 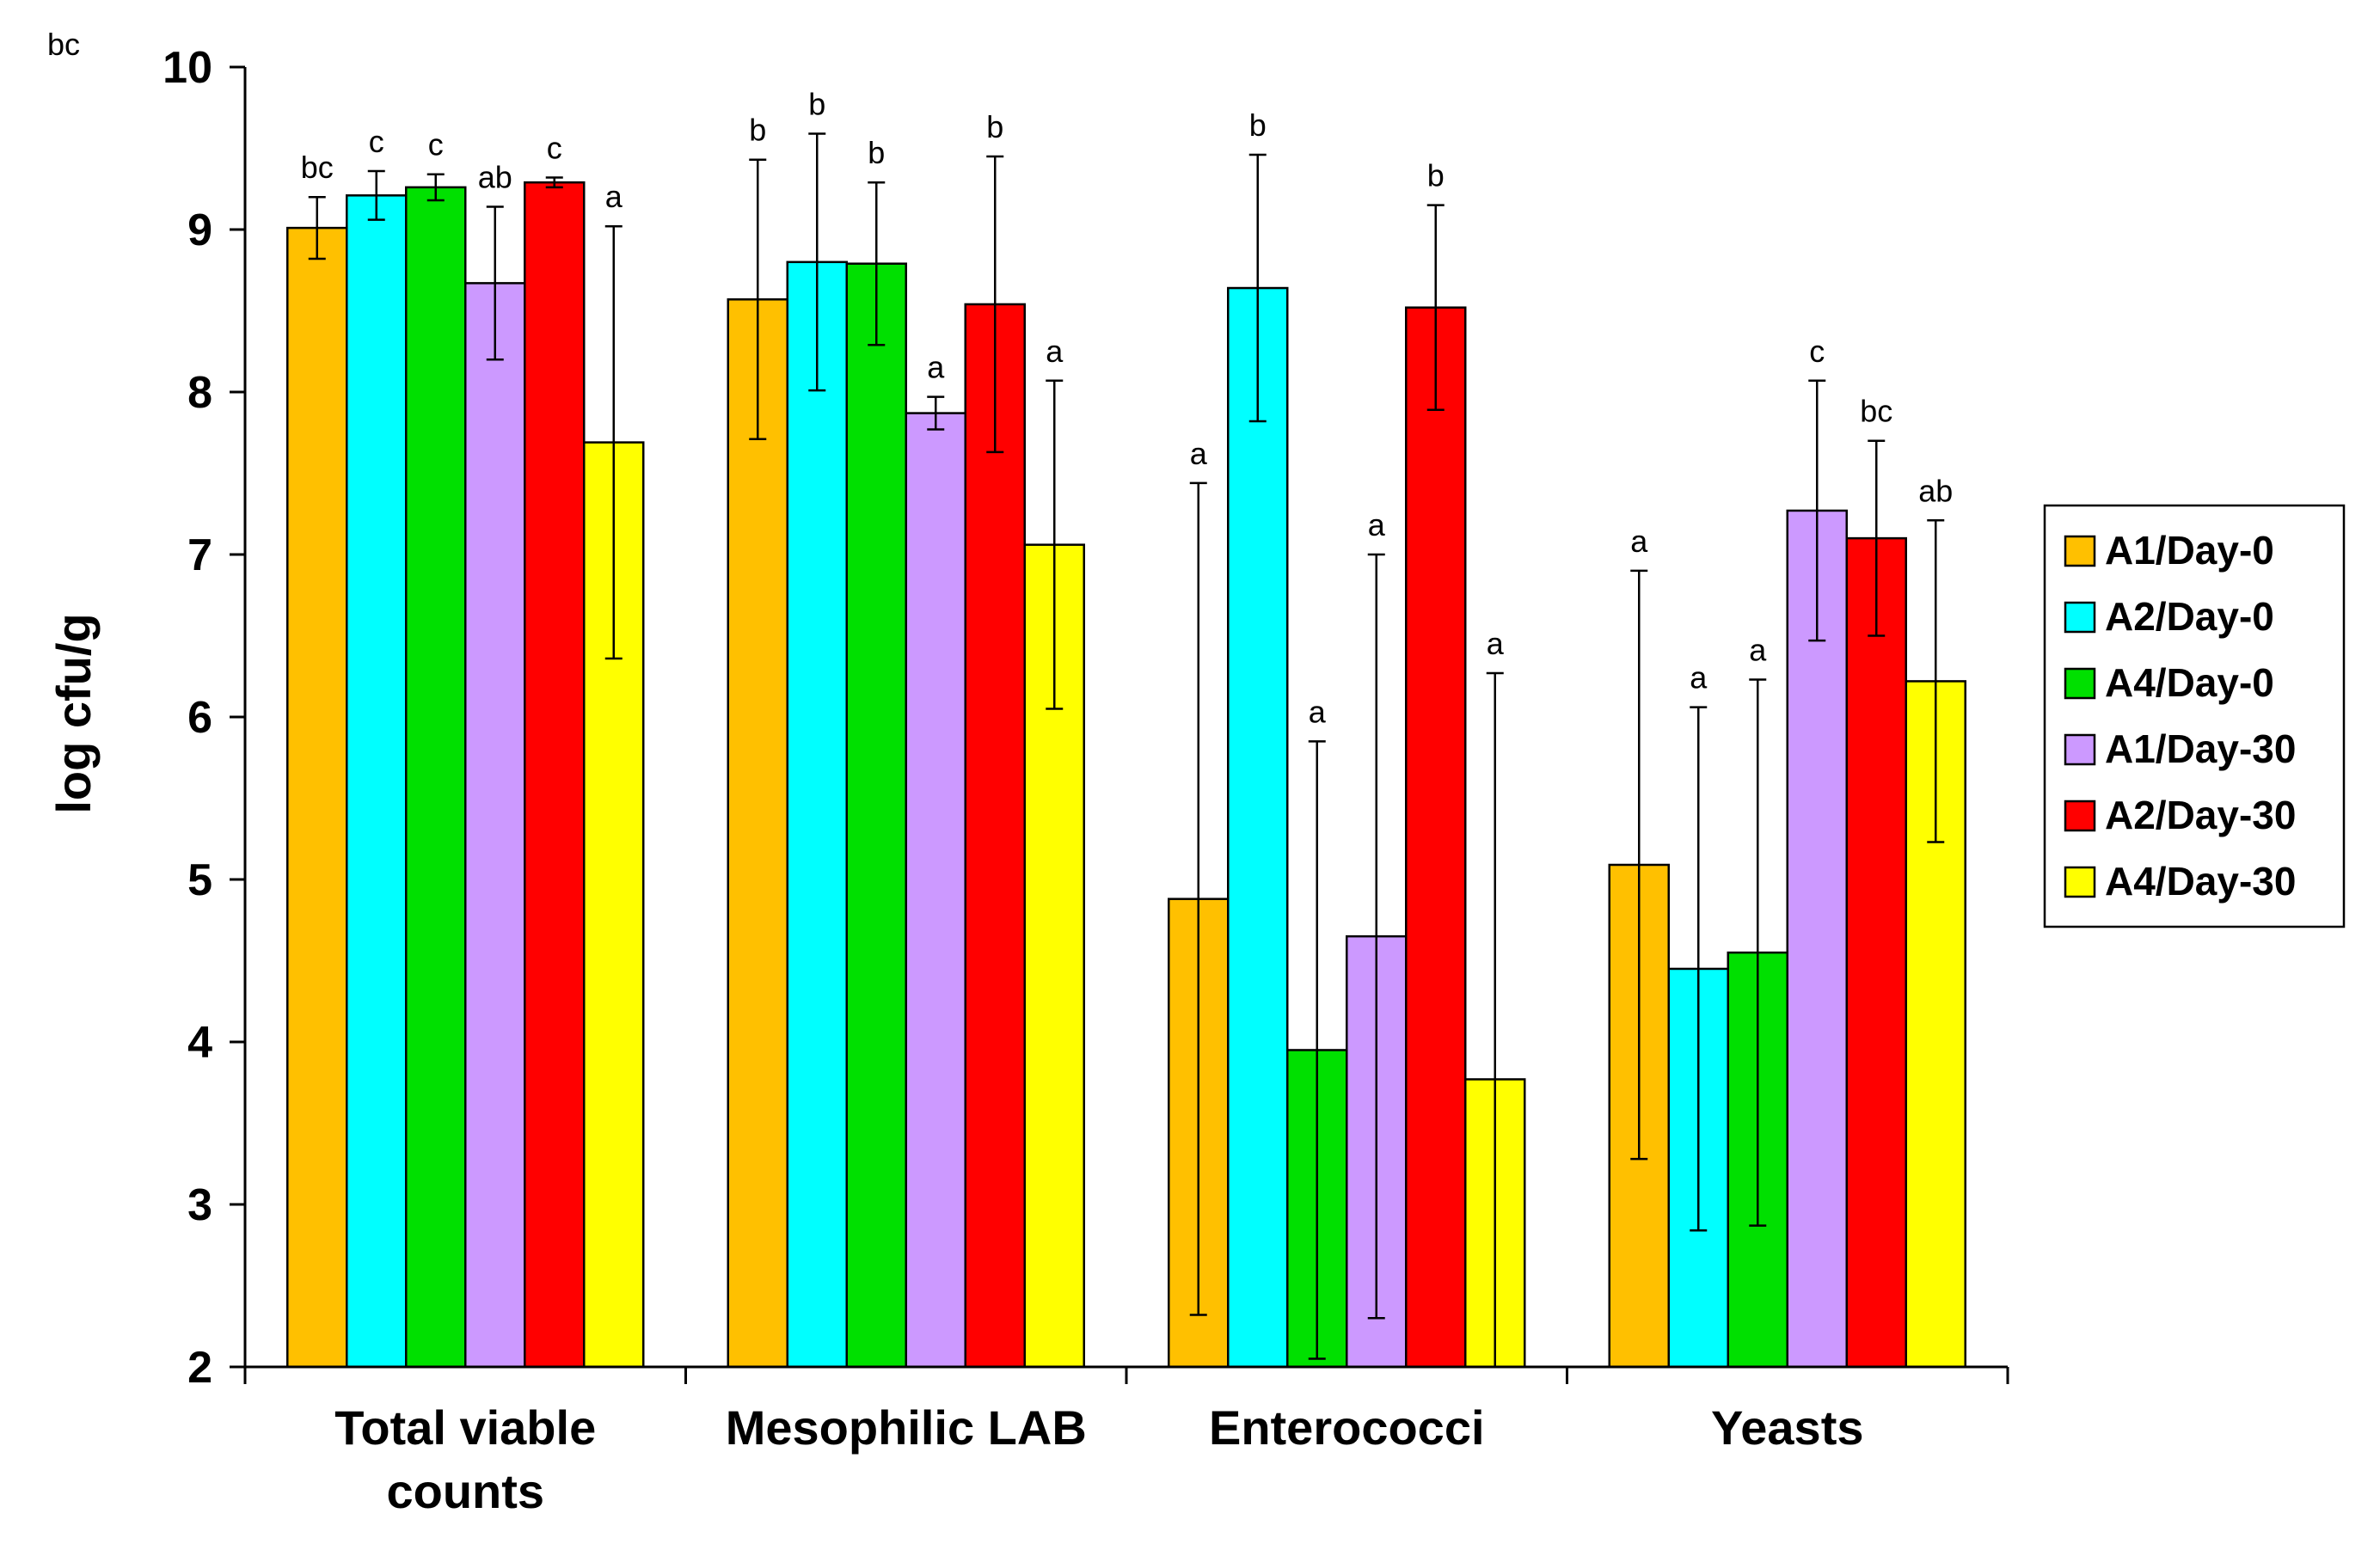 What do you see at coordinates (2190, 682) in the screenshot?
I see `legend-entry: A4/Day-0` at bounding box center [2190, 682].